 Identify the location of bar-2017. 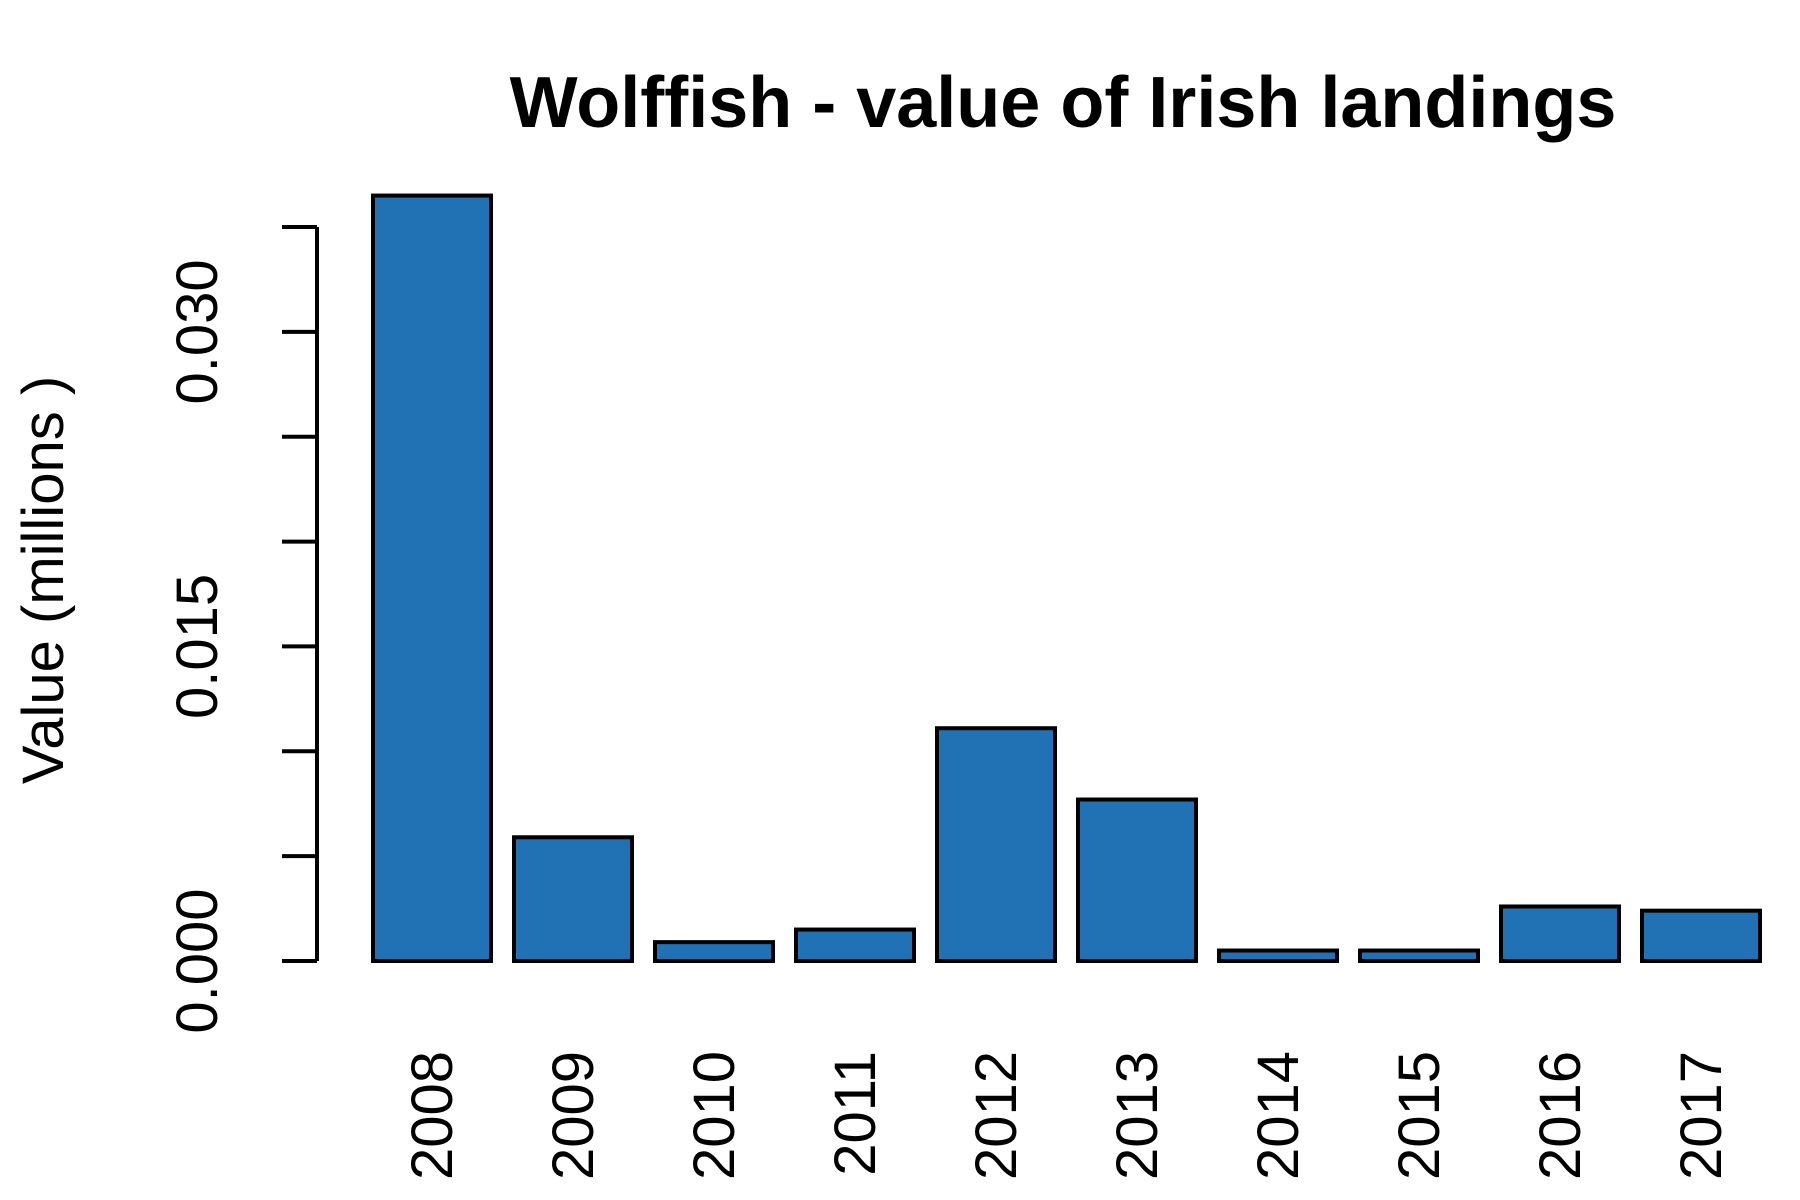
(1701, 936).